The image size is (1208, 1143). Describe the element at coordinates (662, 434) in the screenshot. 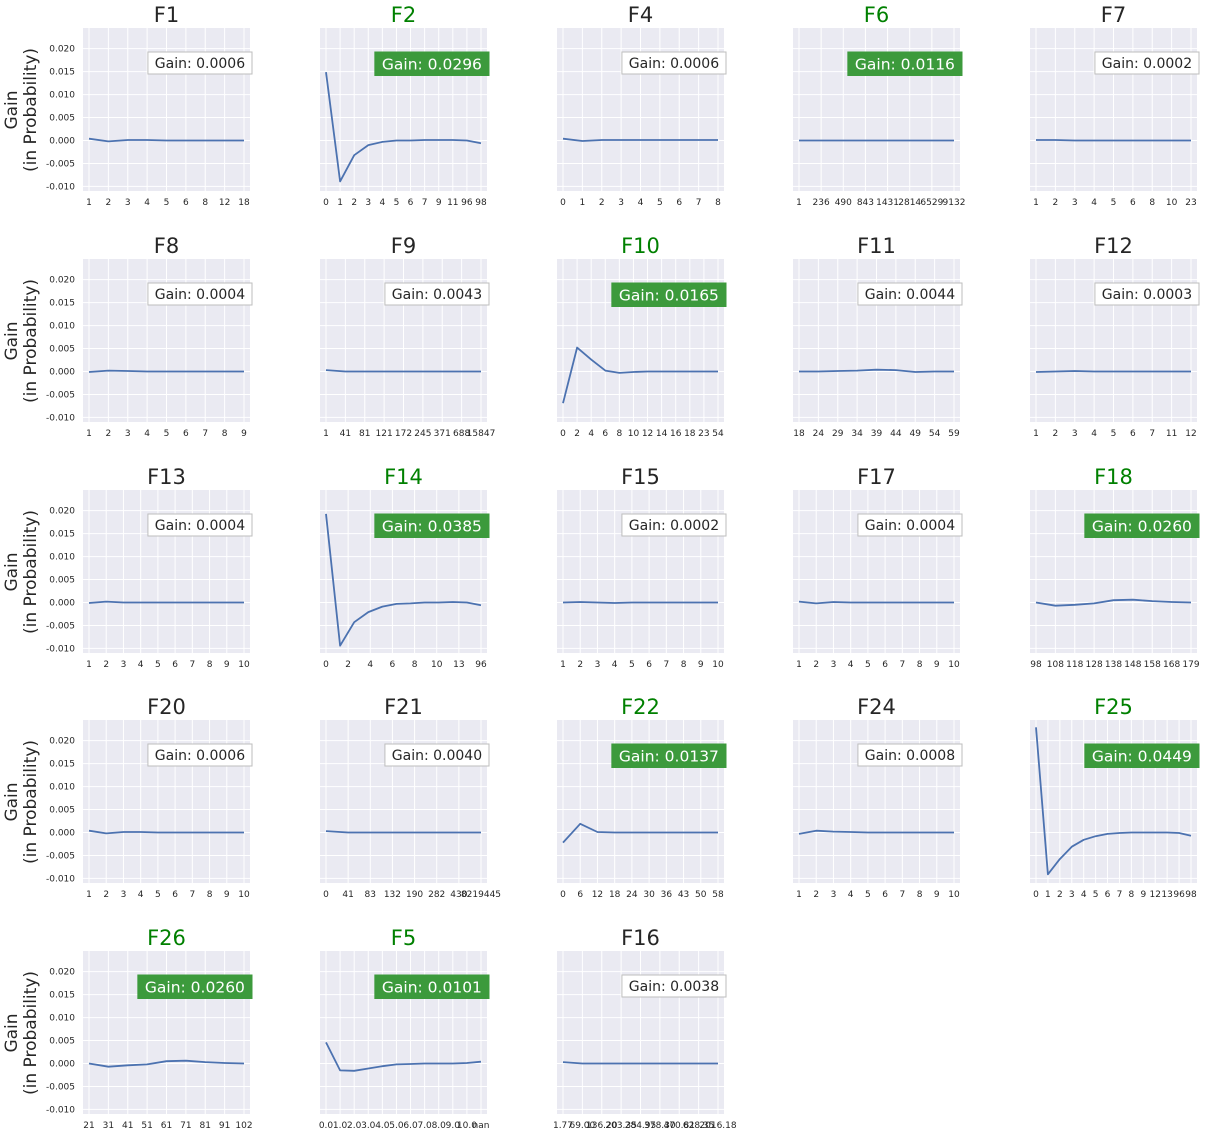

I see `x-tick-label: 14` at that location.